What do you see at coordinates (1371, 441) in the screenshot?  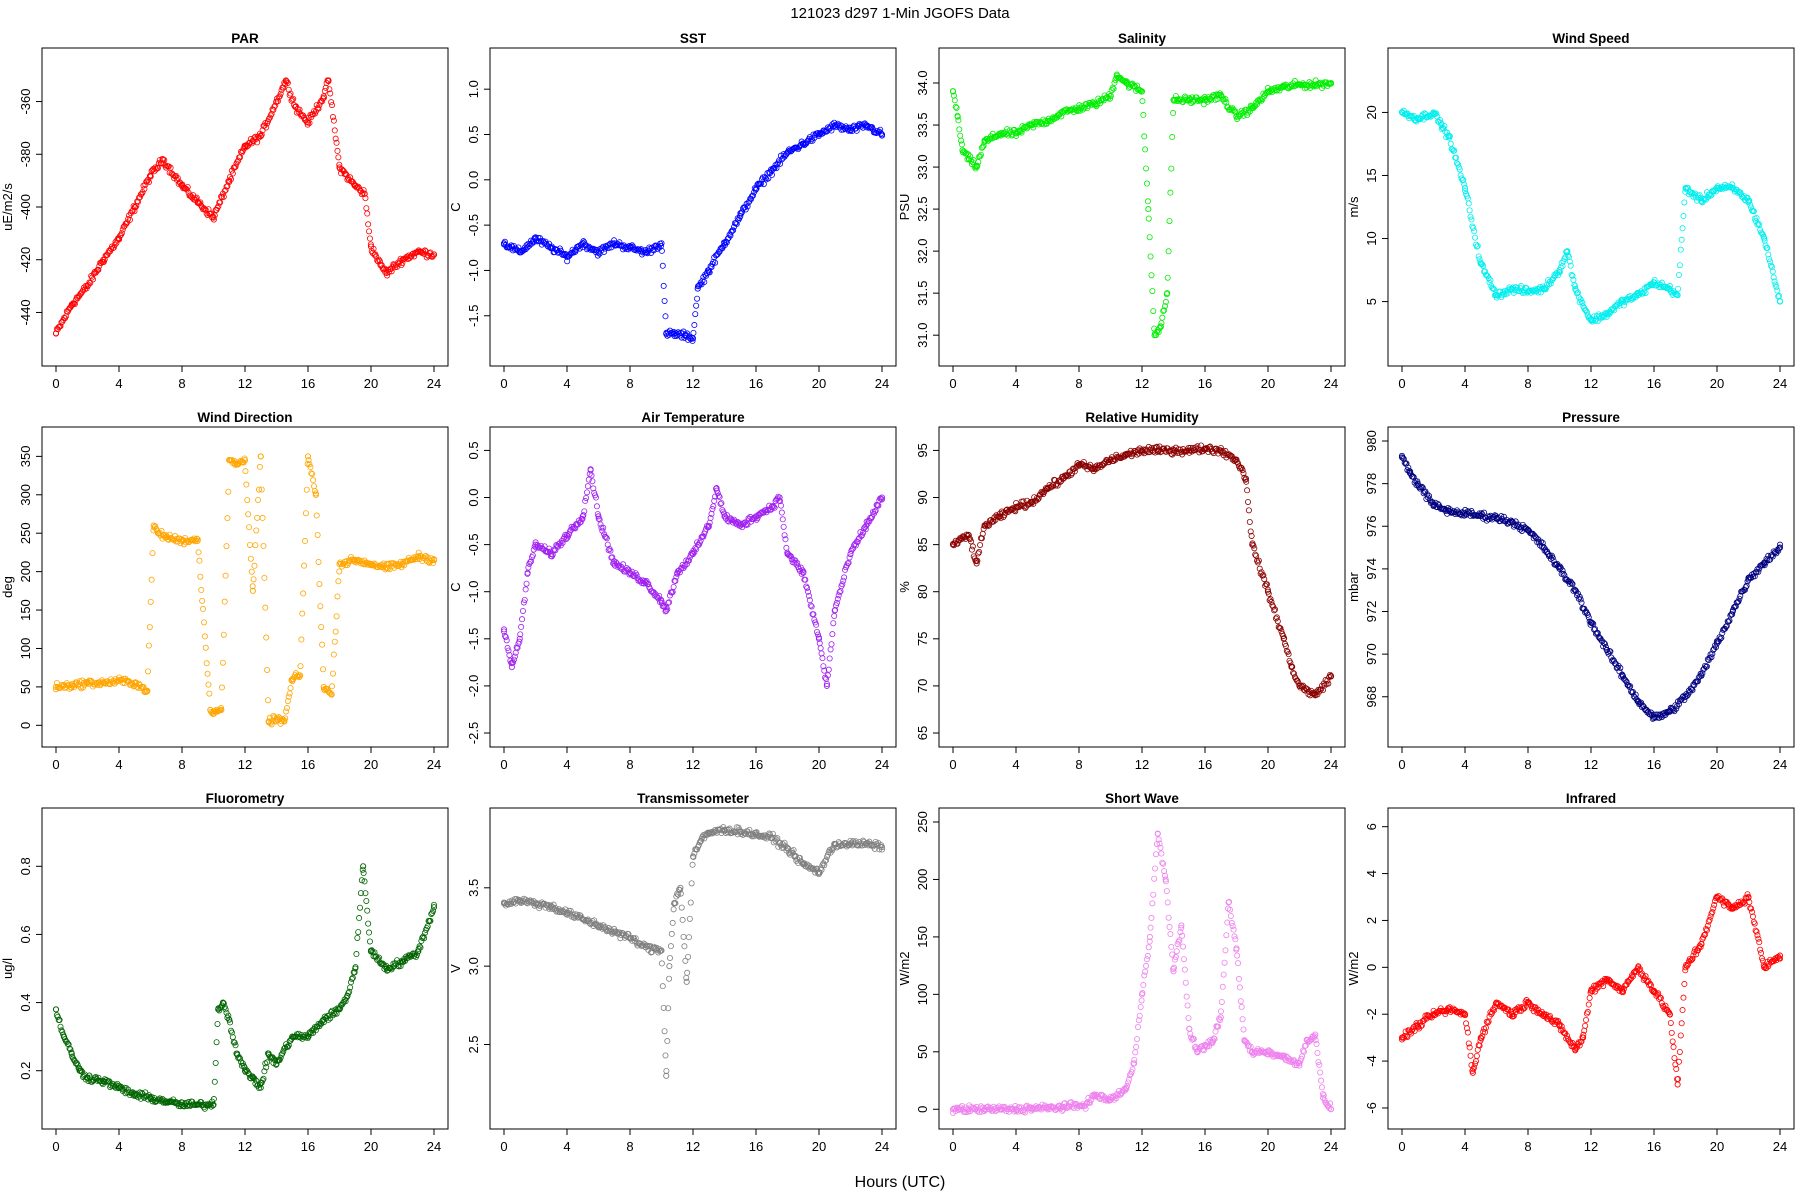 I see `y-tick-label: 980` at bounding box center [1371, 441].